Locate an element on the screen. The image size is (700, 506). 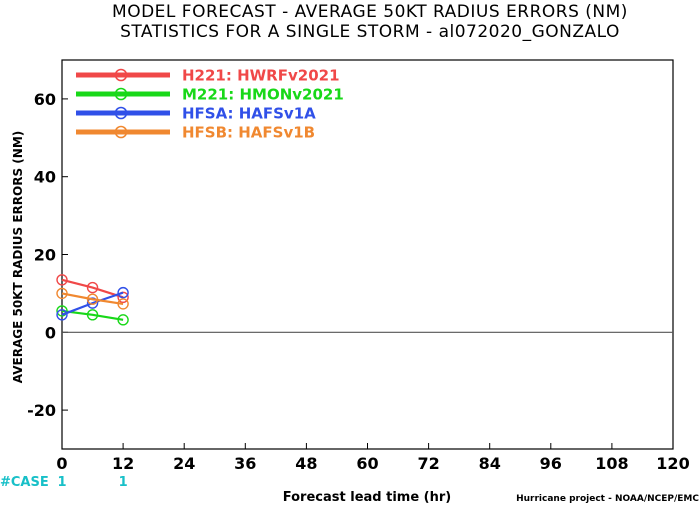
case-count-label: #CASE is located at coordinates (24, 482).